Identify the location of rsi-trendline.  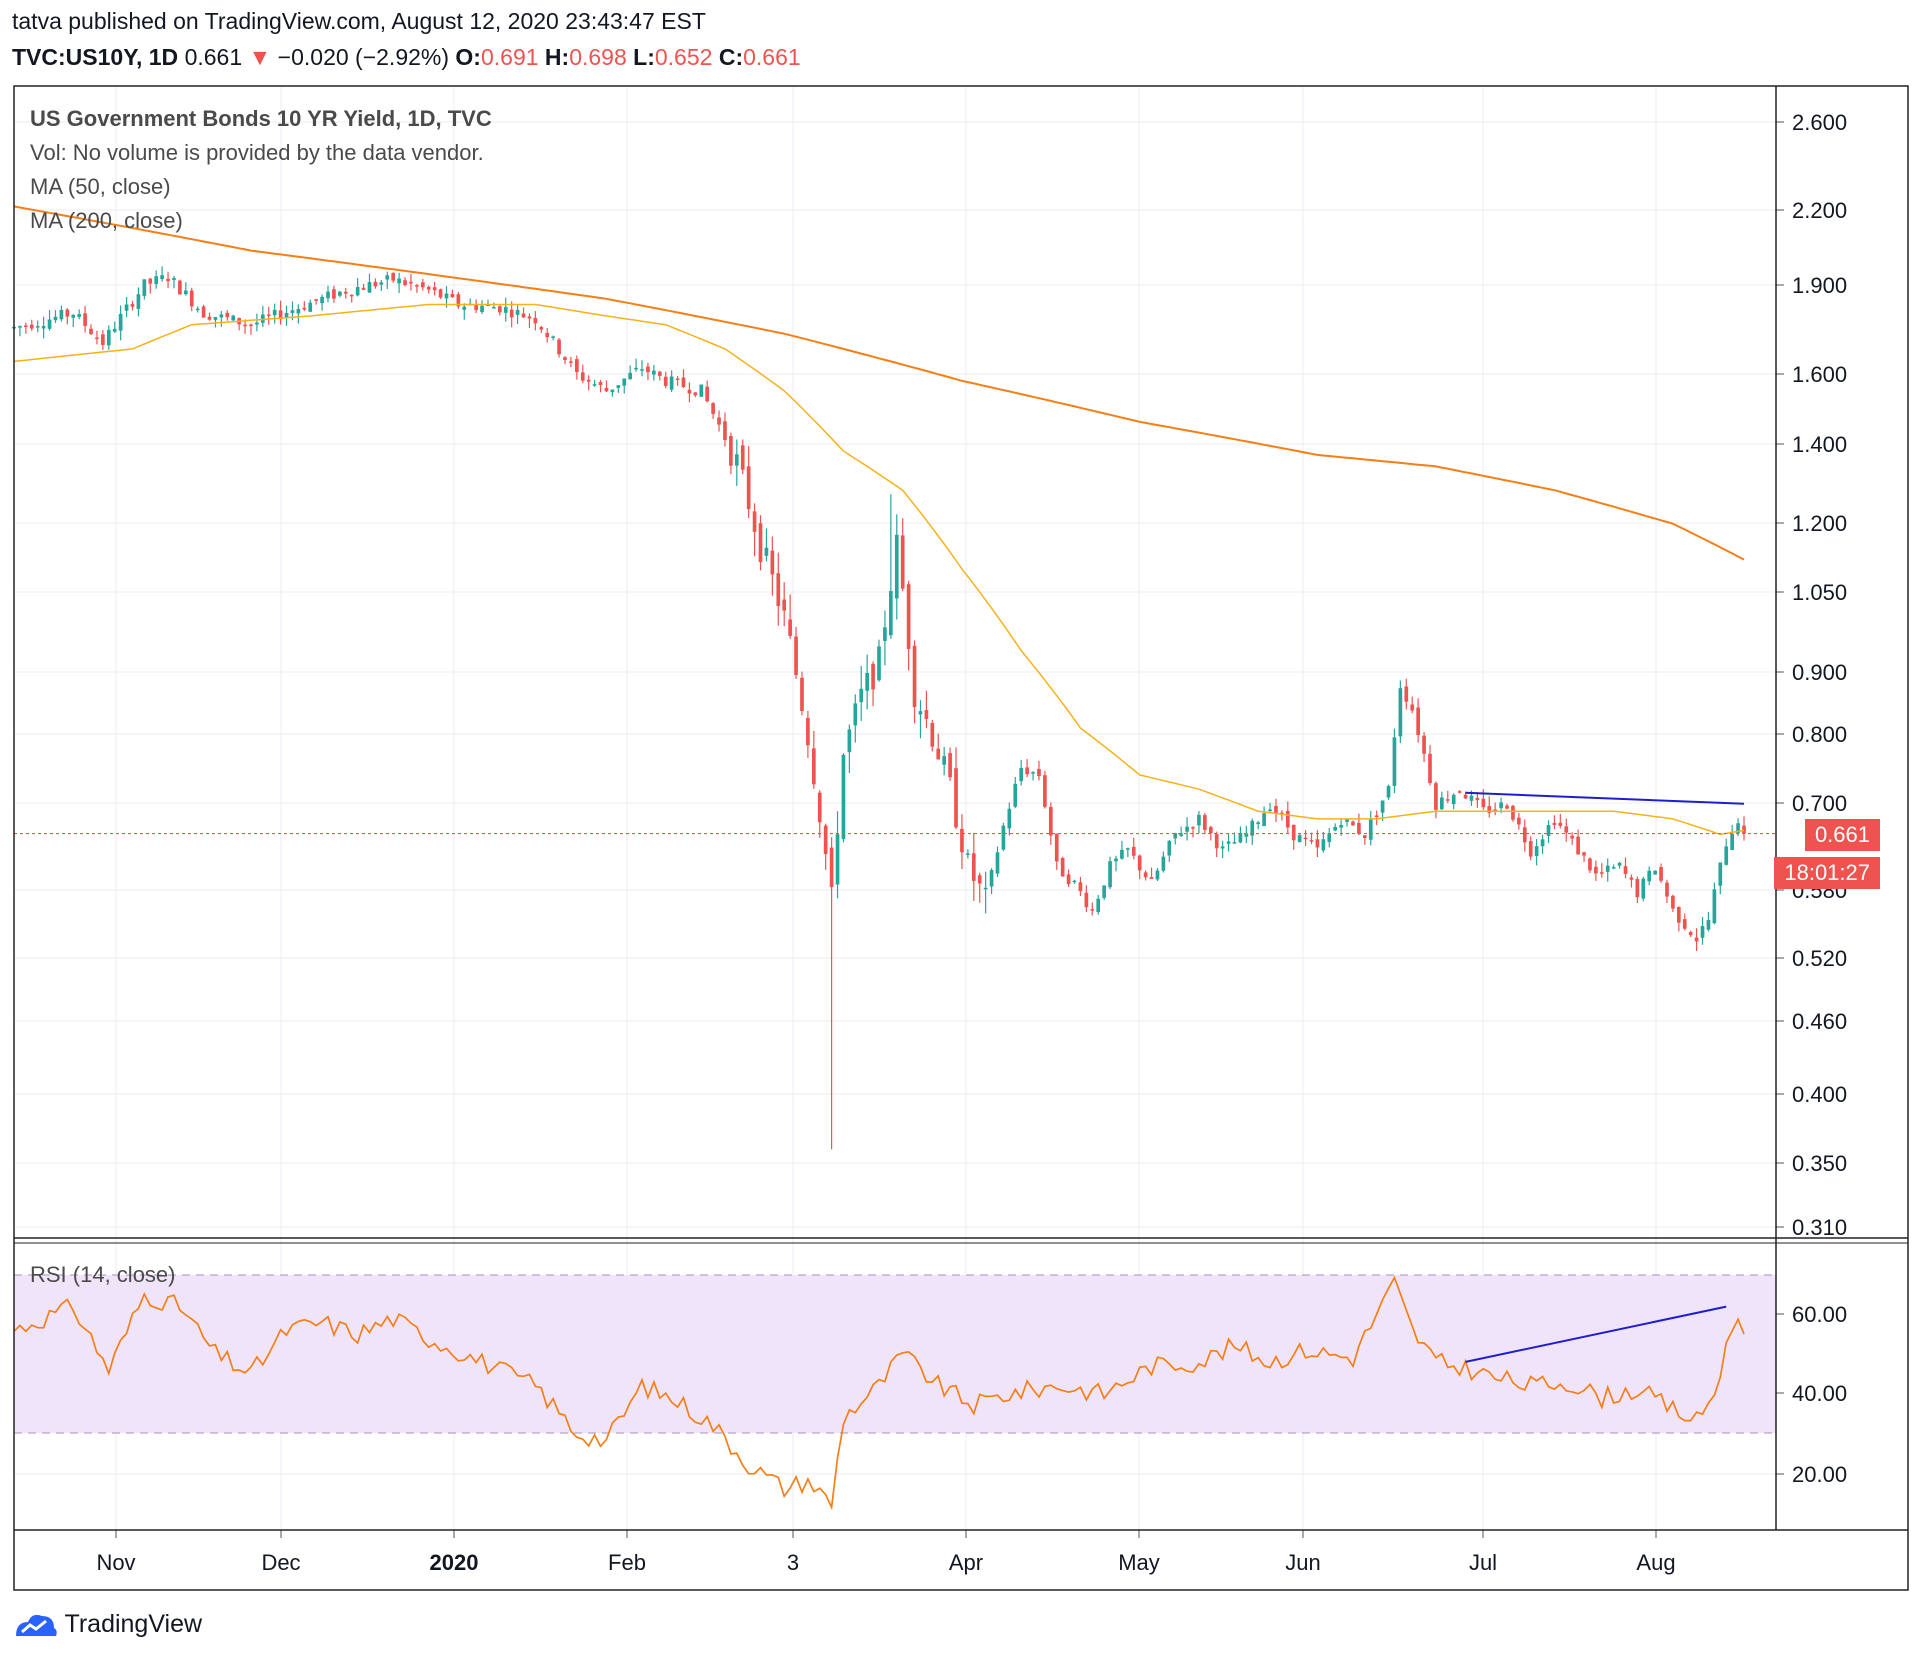
(1596, 1334).